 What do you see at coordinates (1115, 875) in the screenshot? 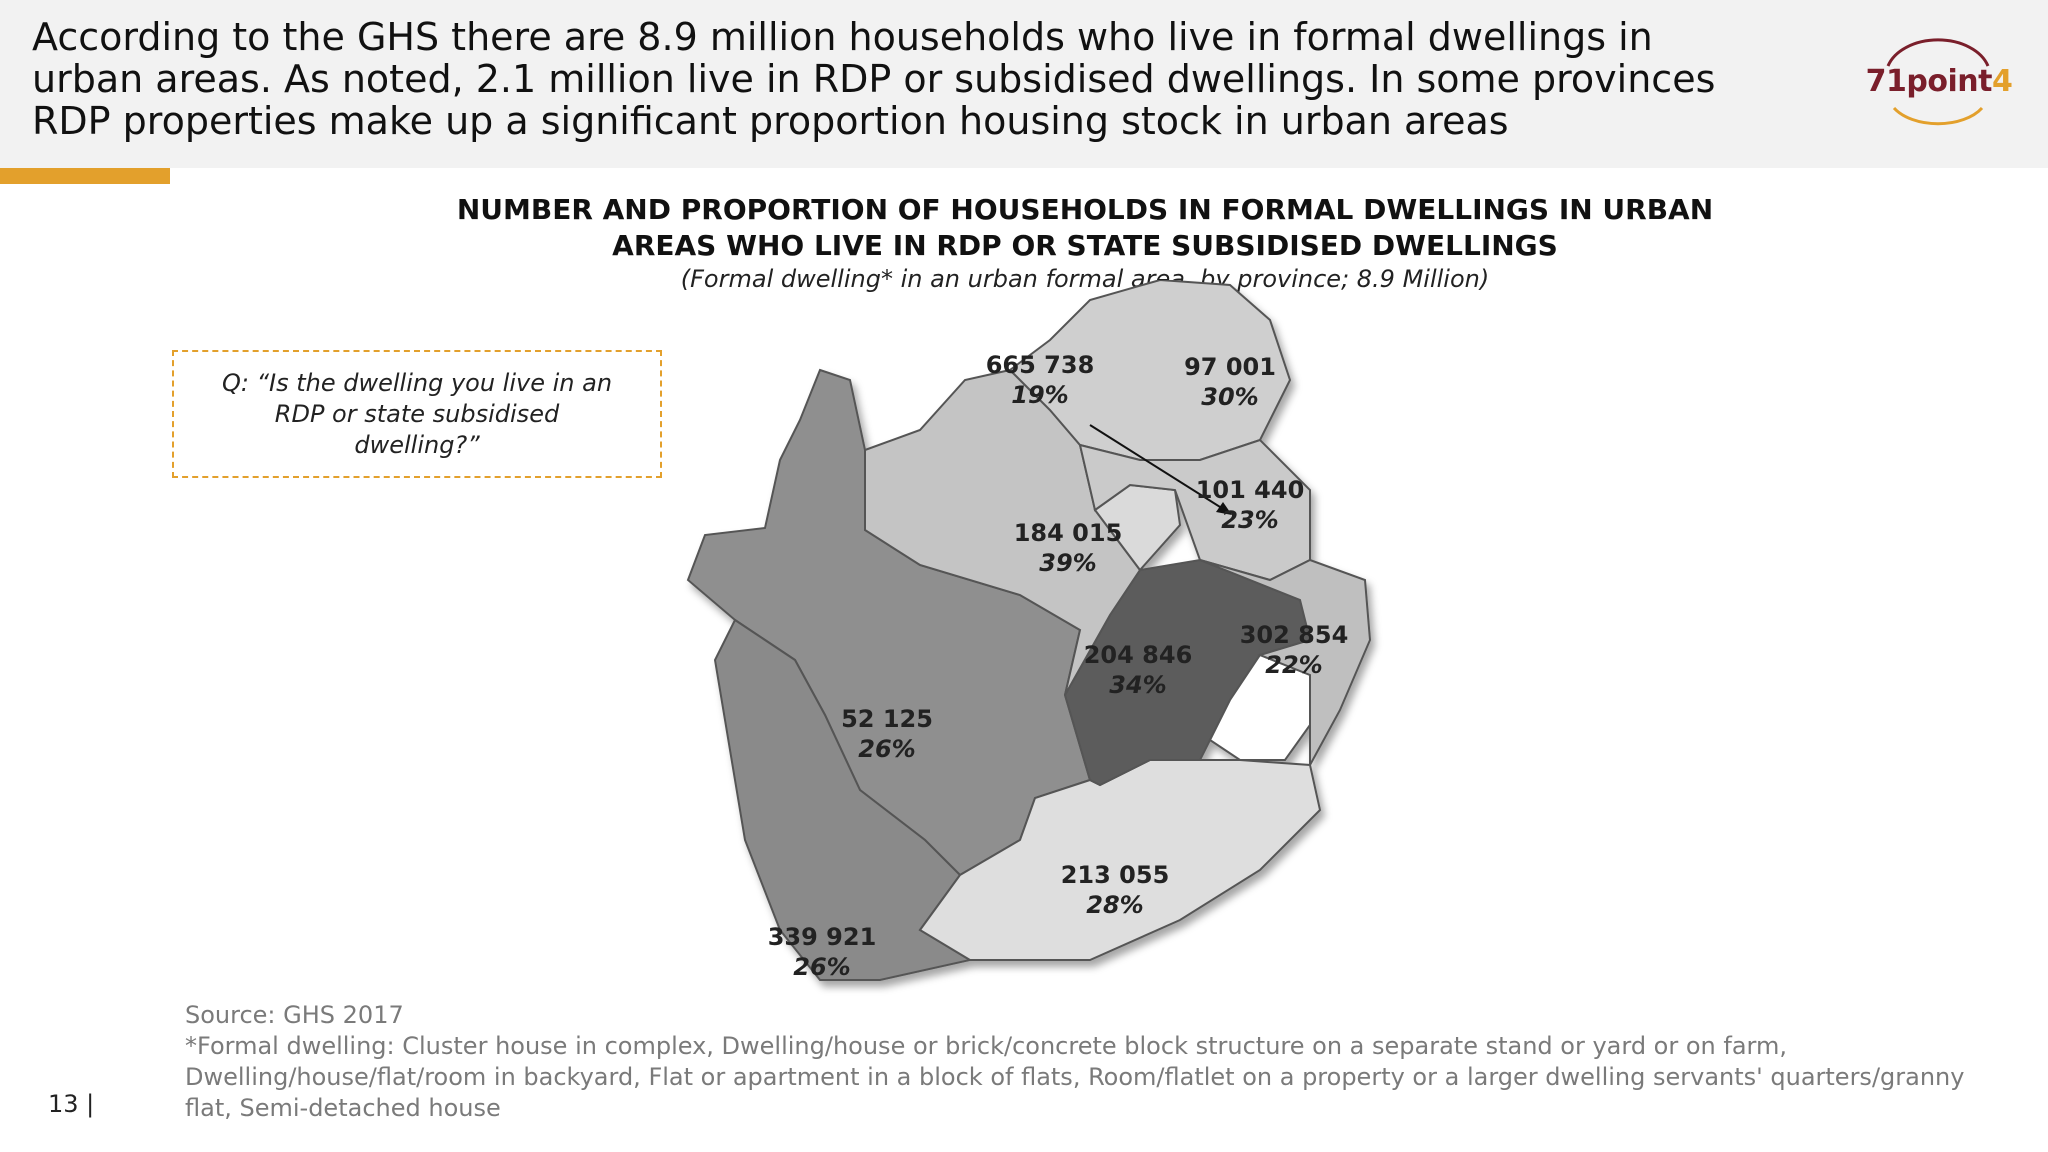
I see `label-households: 213 055` at bounding box center [1115, 875].